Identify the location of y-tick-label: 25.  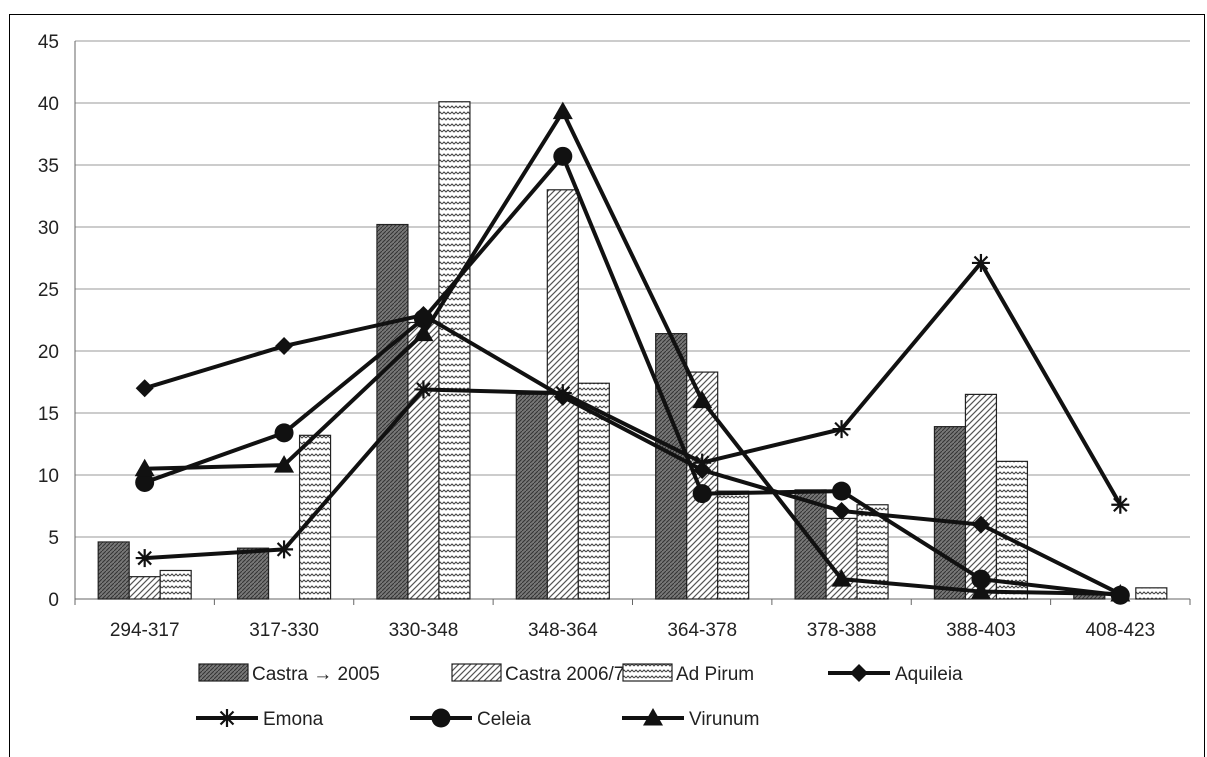
(48, 290).